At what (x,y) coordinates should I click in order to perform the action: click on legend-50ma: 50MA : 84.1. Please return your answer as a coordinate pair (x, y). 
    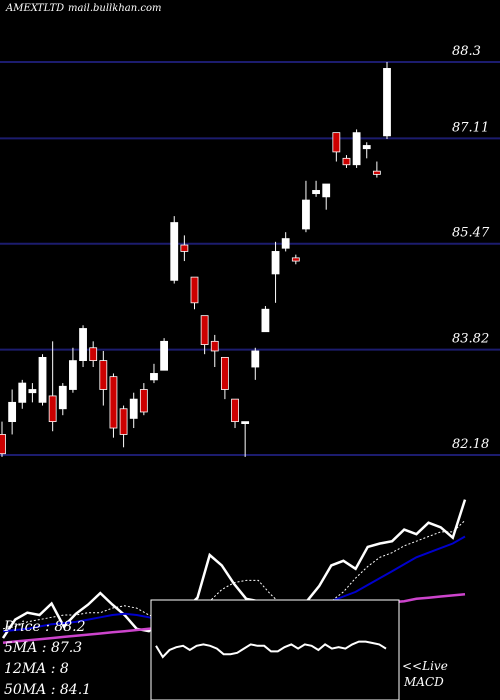
    Looking at the image, I should click on (47, 690).